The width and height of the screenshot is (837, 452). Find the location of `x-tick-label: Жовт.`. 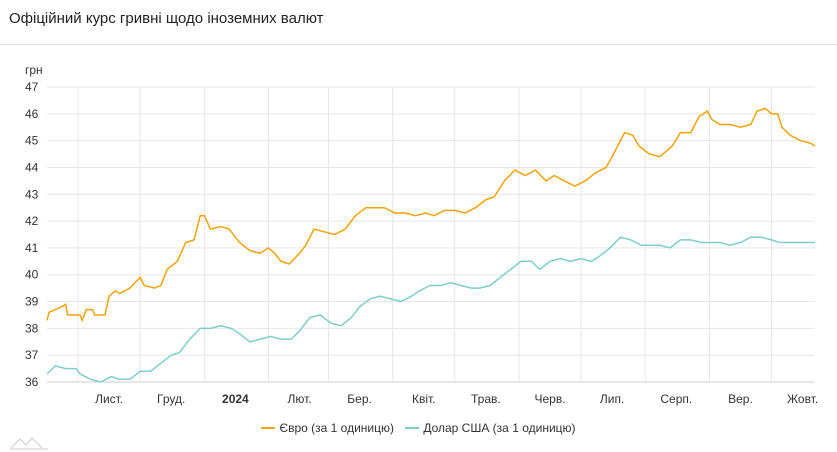

x-tick-label: Жовт. is located at coordinates (802, 399).